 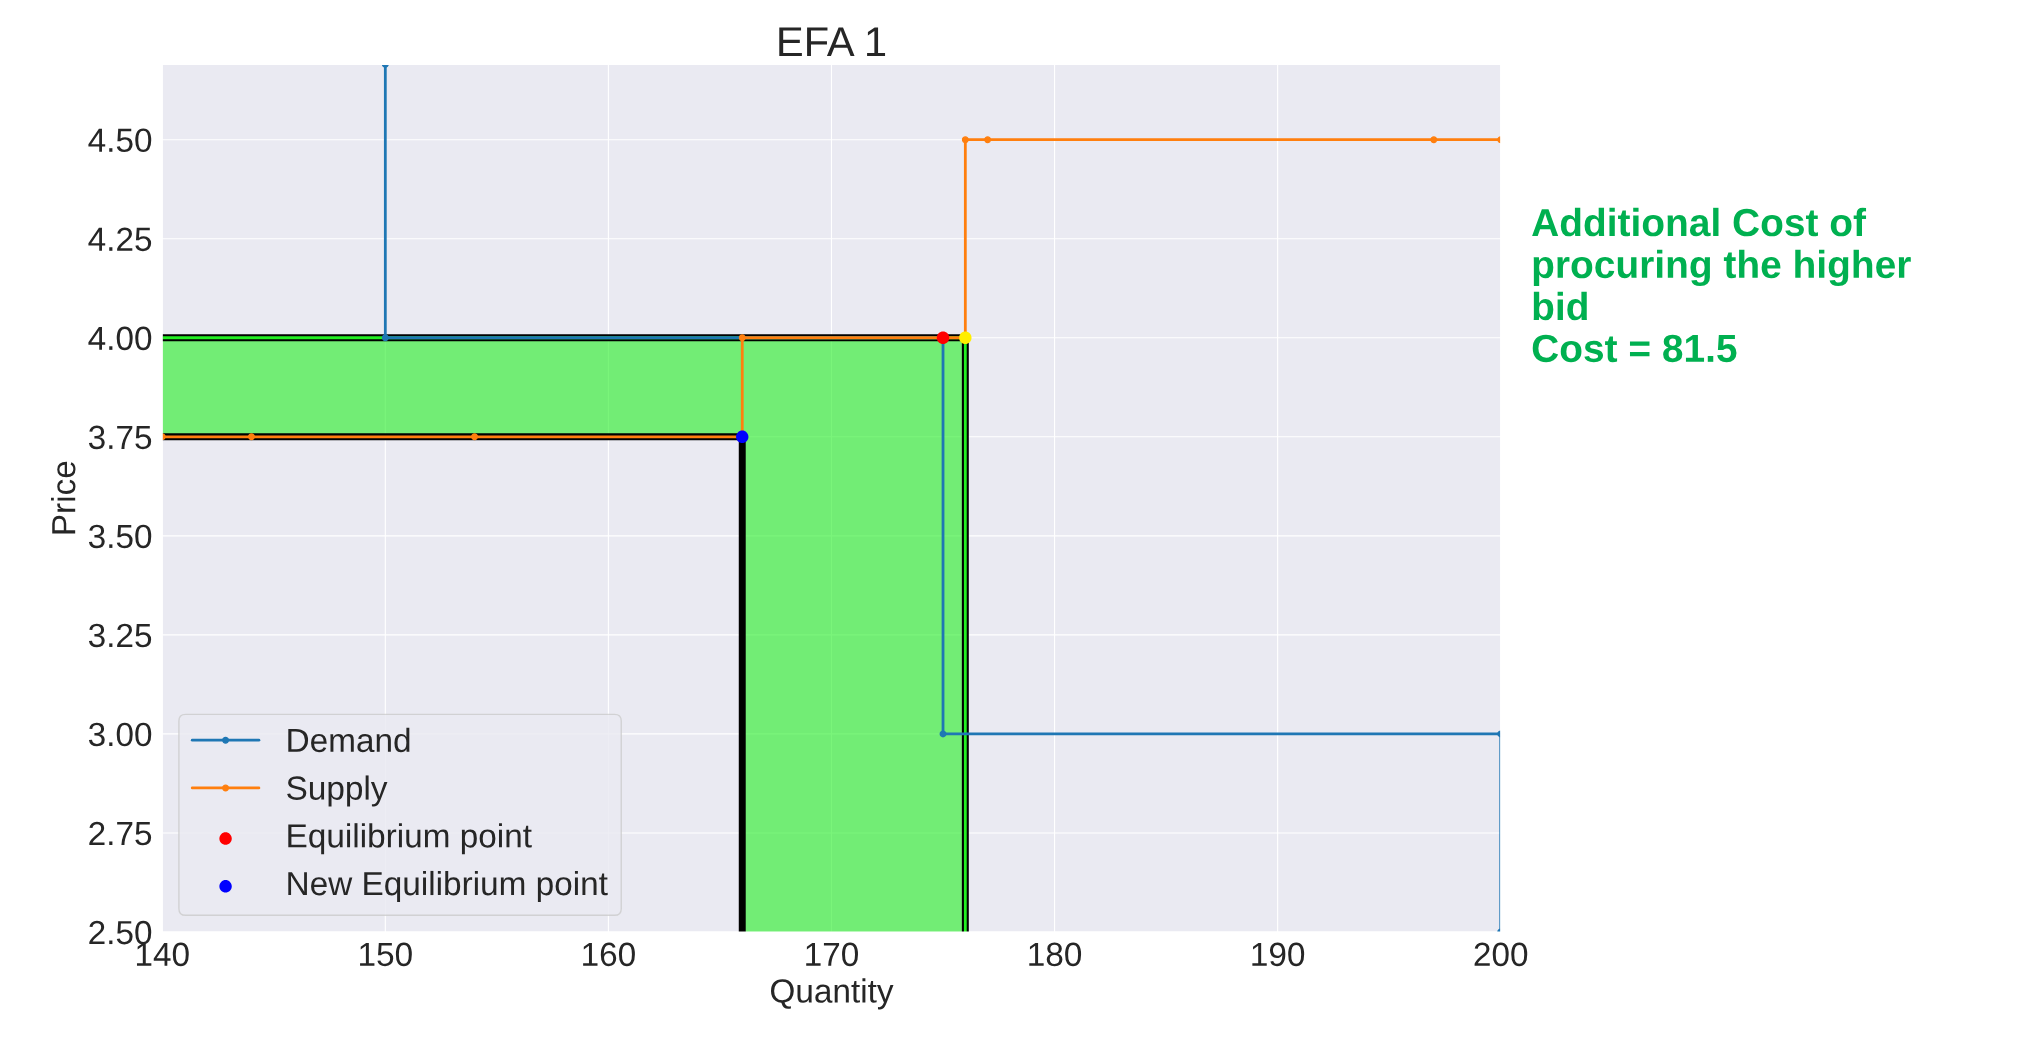 I want to click on y-axis-title: Price, so click(x=63, y=497).